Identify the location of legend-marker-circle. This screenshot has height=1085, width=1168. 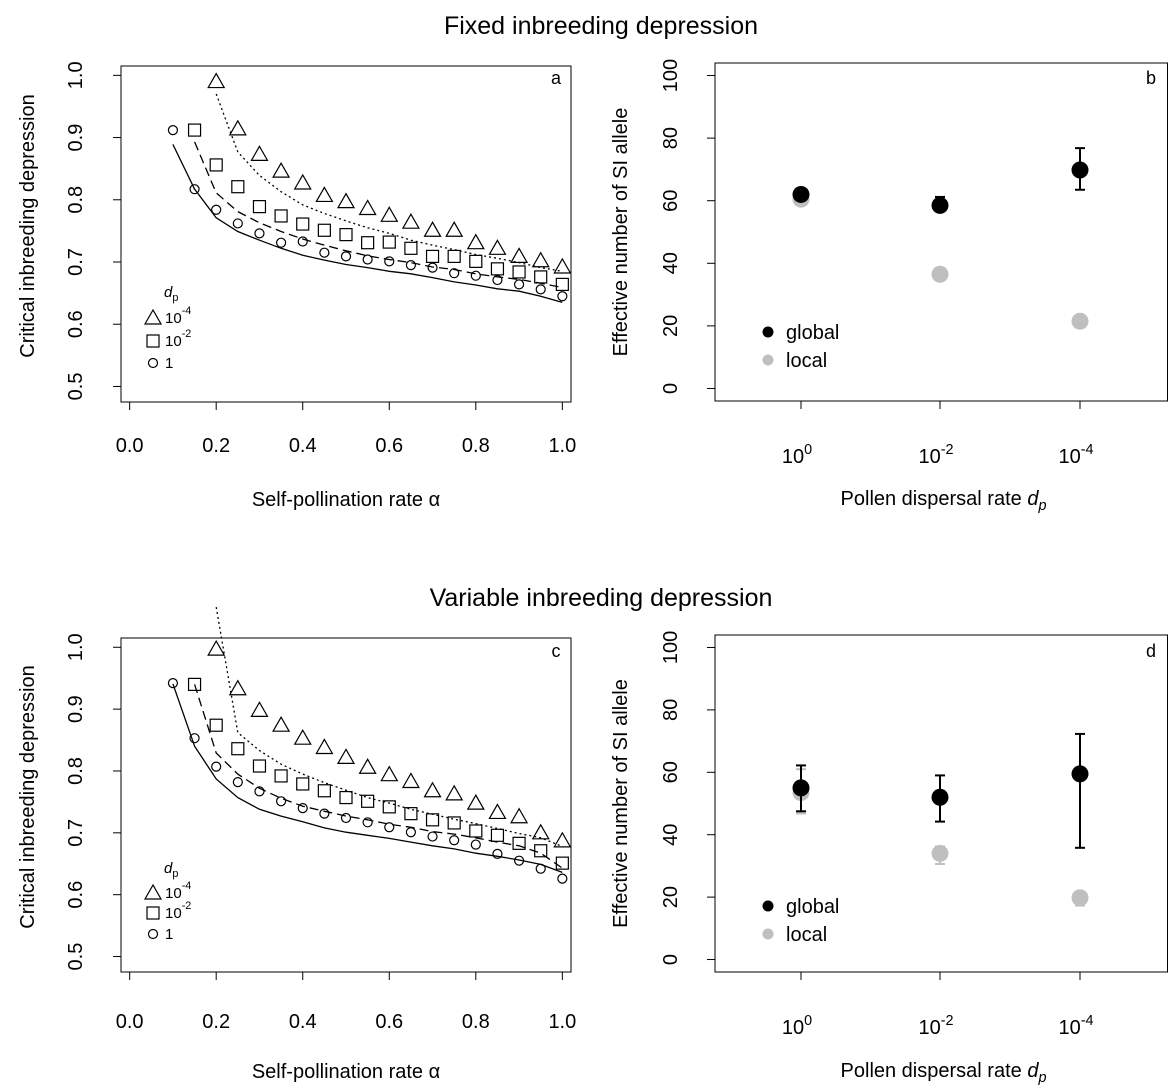
(153, 934).